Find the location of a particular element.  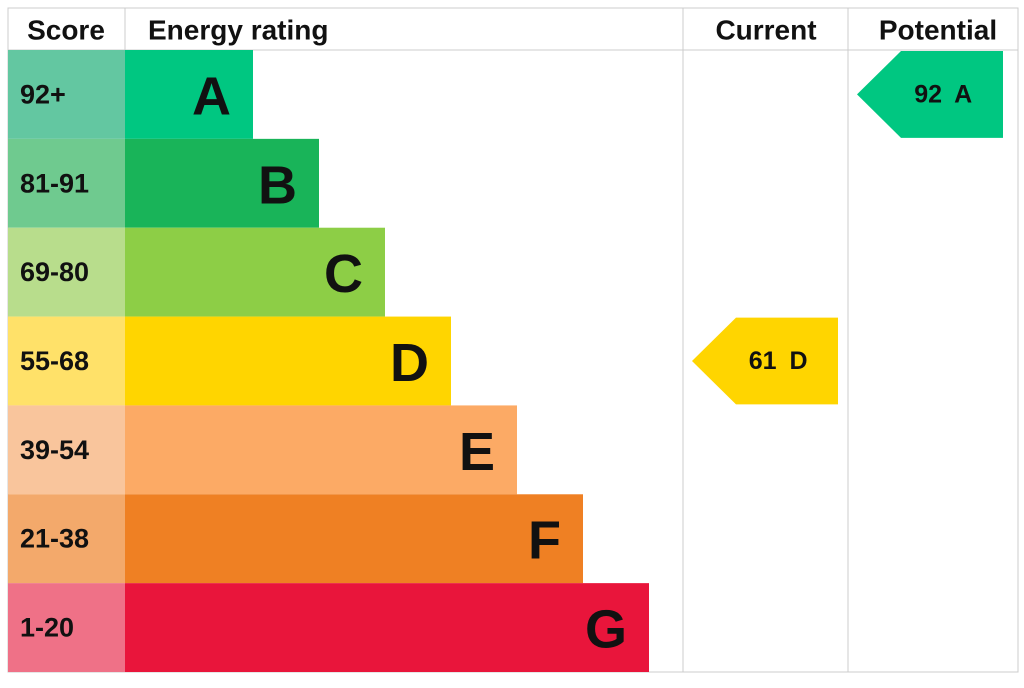

potential-score: 92 is located at coordinates (928, 94).